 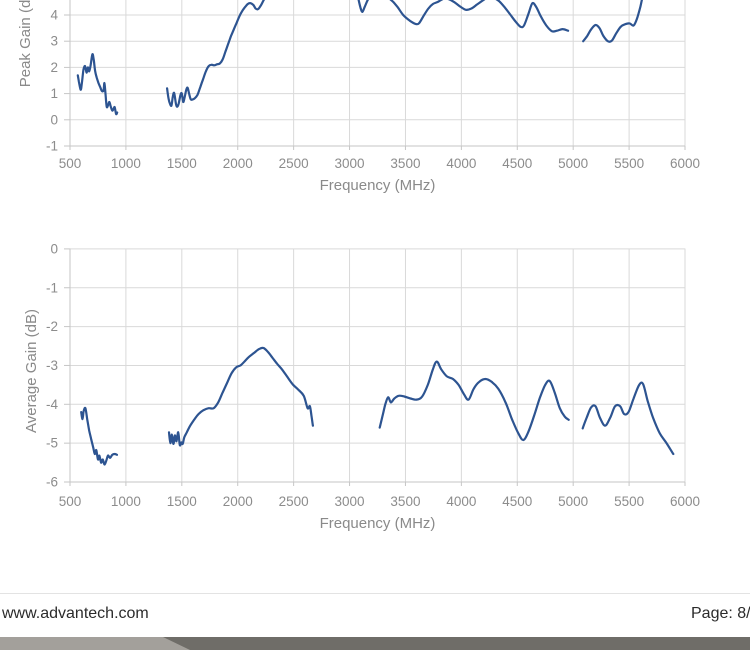 What do you see at coordinates (54, 15) in the screenshot?
I see `y-tick-label: 4` at bounding box center [54, 15].